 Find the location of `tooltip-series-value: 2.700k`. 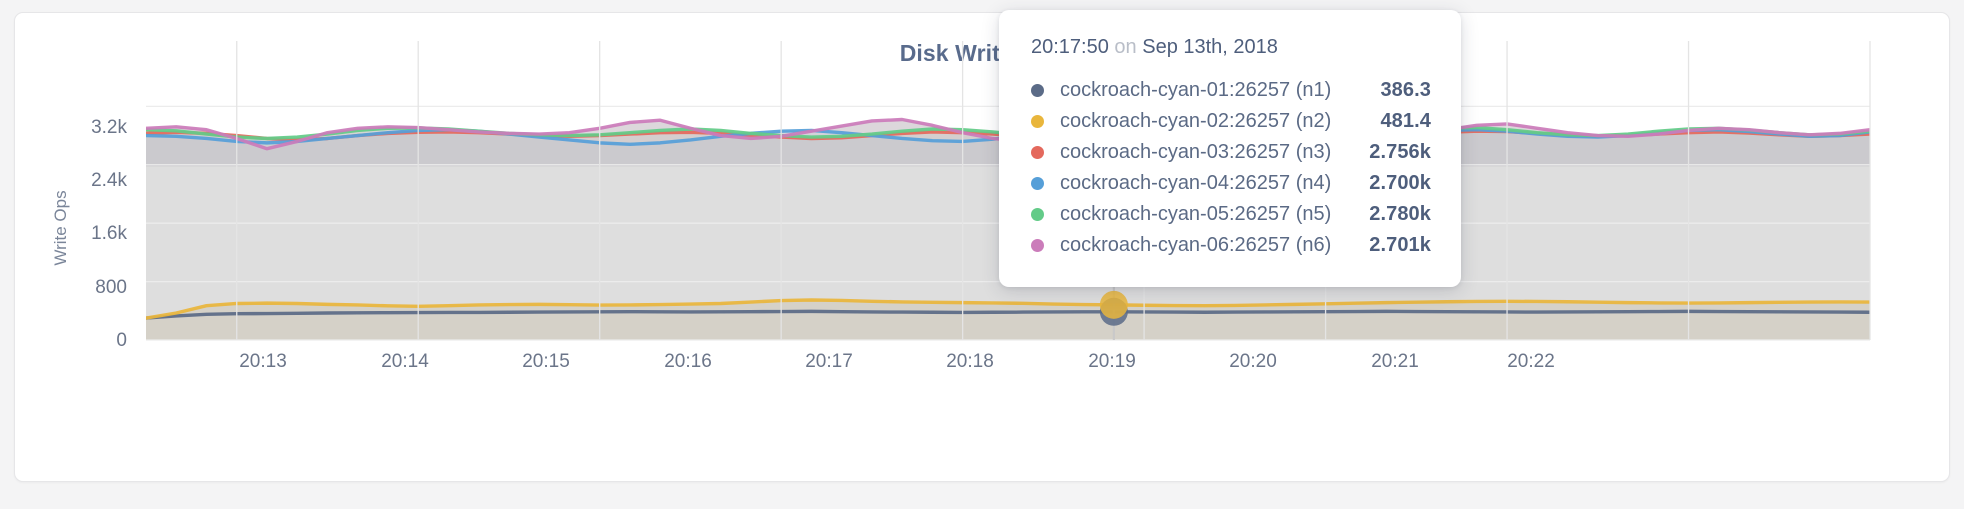

tooltip-series-value: 2.700k is located at coordinates (1400, 183).